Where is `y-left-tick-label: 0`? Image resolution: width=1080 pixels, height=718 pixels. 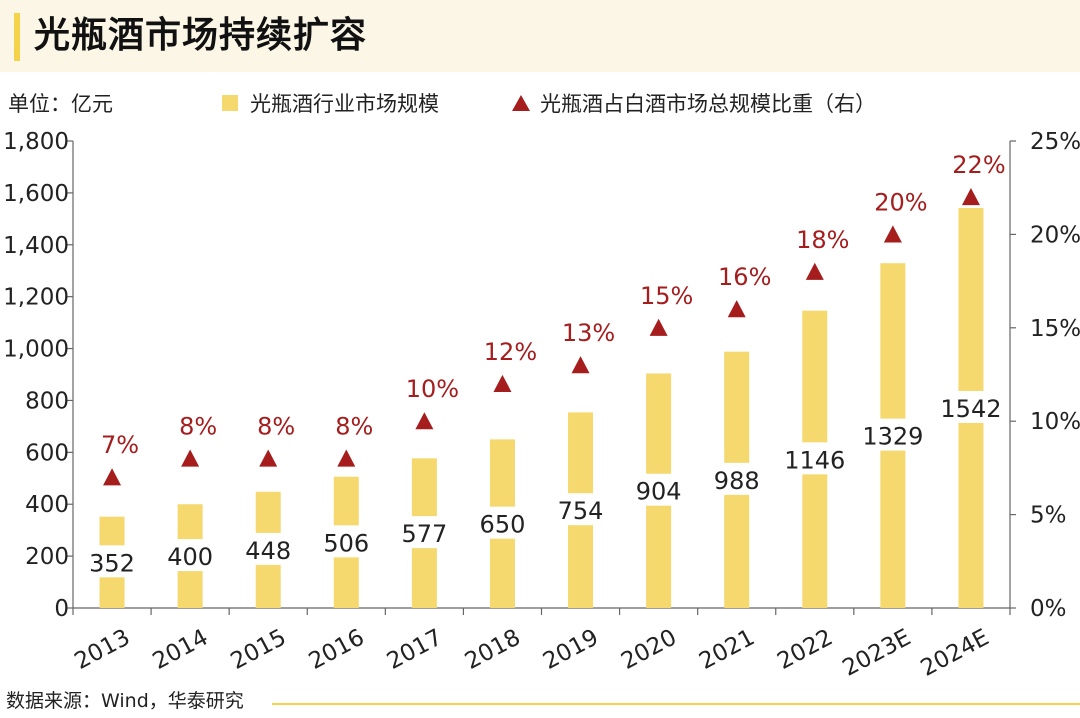 y-left-tick-label: 0 is located at coordinates (61, 609).